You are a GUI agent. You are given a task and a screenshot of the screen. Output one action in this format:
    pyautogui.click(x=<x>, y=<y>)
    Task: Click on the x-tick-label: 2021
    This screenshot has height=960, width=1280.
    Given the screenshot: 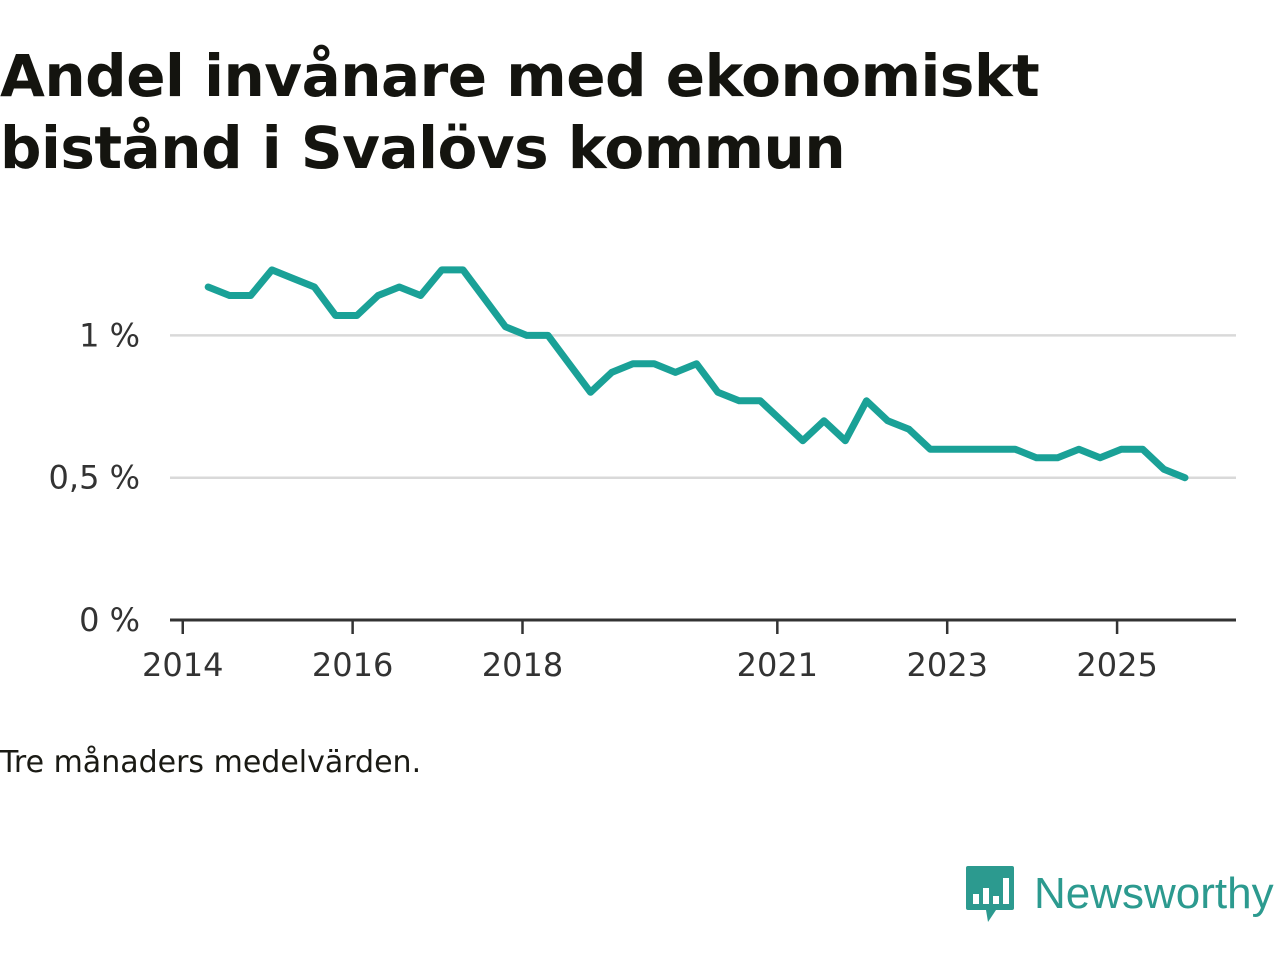 What is the action you would take?
    pyautogui.click(x=777, y=665)
    